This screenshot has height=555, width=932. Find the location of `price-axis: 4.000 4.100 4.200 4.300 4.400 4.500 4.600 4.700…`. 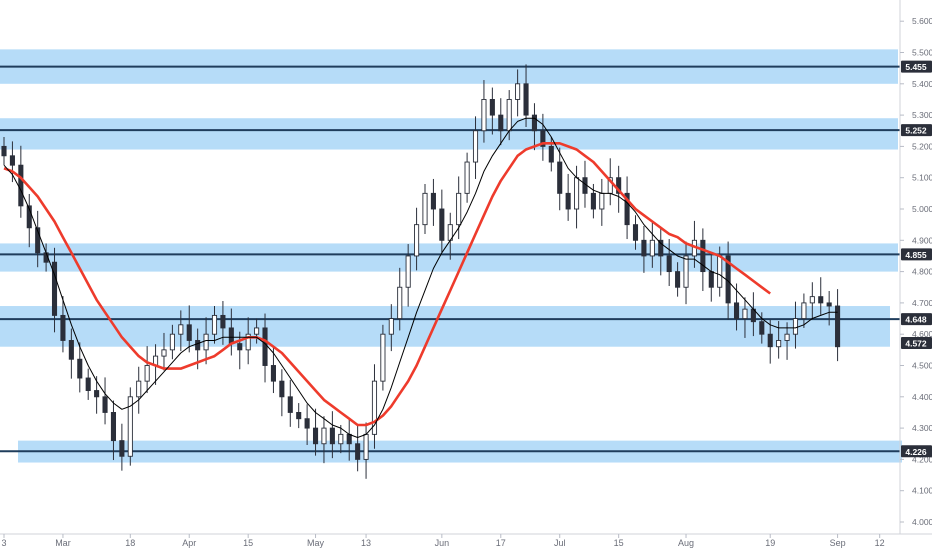

price-axis: 4.000 4.100 4.200 4.300 4.400 4.500 4.600 4.700… is located at coordinates (915, 267).